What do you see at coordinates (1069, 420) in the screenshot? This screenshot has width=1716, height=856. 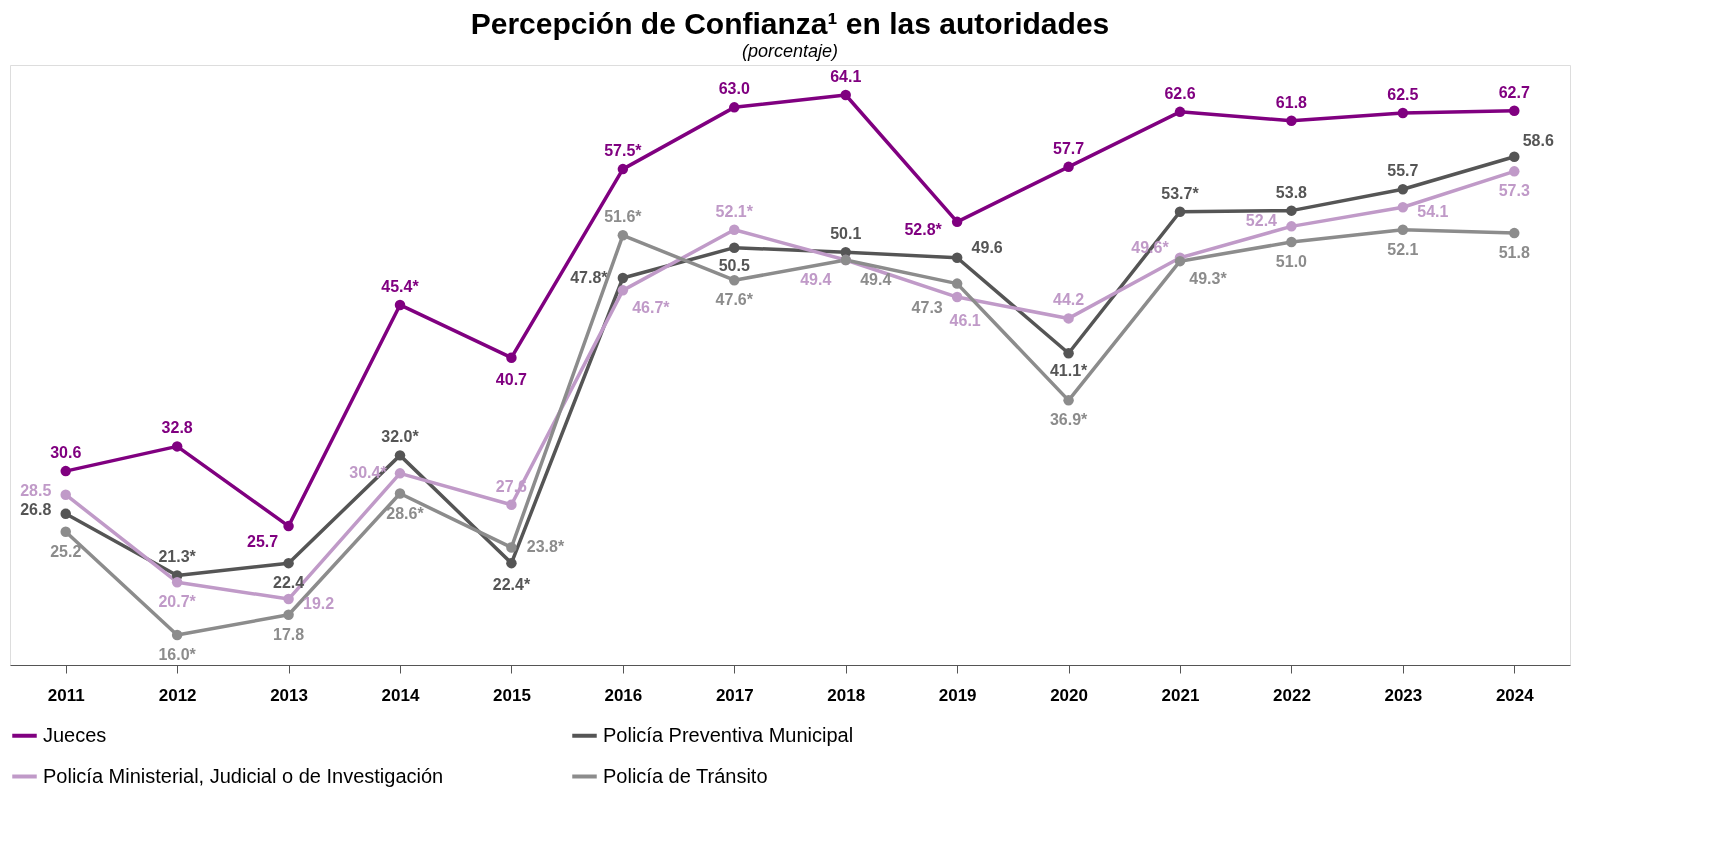 I see `data-label: 36.9*` at bounding box center [1069, 420].